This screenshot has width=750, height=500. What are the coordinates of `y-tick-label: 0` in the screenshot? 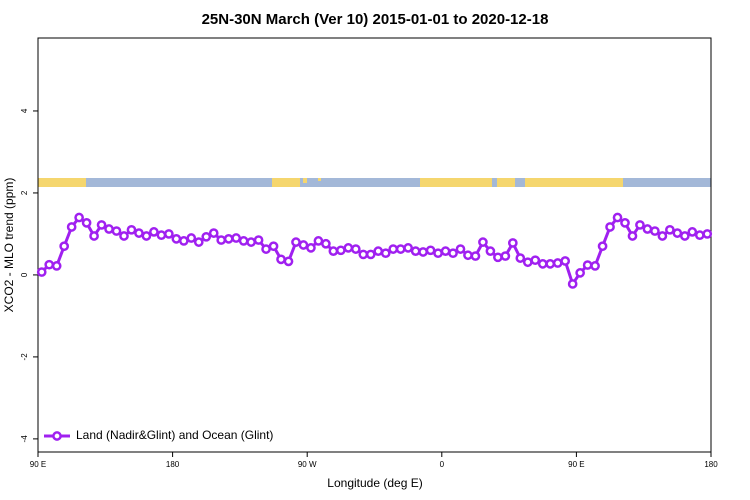 It's located at (24, 274).